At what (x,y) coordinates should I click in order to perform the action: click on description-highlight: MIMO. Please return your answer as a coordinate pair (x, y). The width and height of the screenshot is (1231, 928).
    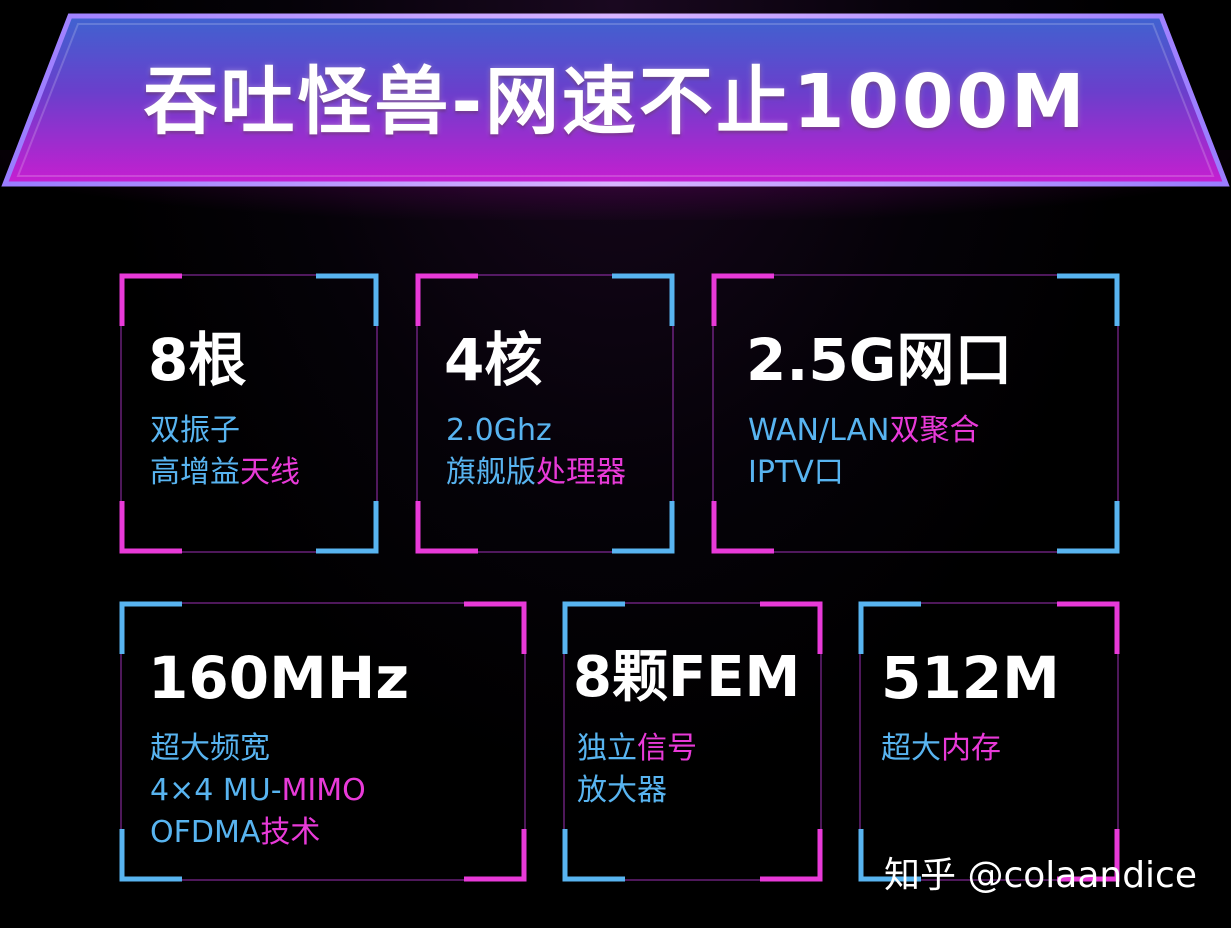
    Looking at the image, I should click on (323, 790).